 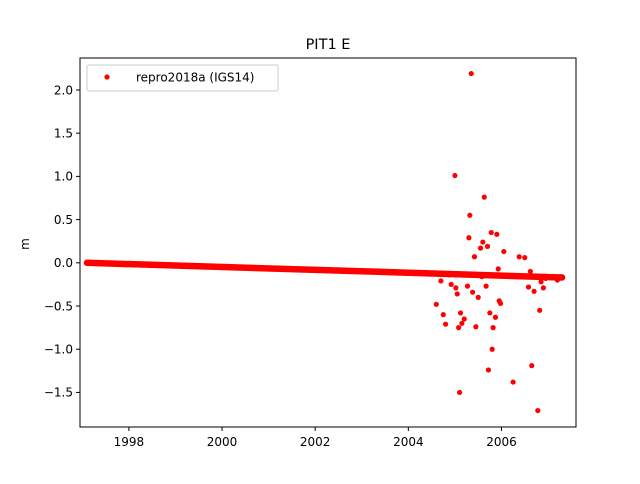 I want to click on y-tick-label: −0.5, so click(x=58, y=306).